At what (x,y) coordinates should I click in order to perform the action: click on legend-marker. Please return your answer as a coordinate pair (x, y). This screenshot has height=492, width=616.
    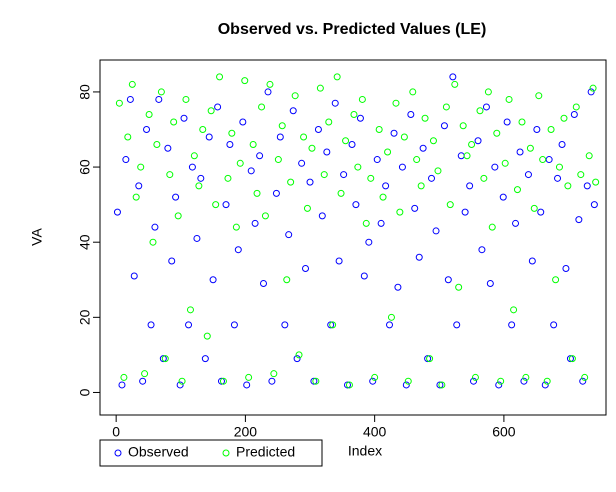
    Looking at the image, I should click on (118, 453).